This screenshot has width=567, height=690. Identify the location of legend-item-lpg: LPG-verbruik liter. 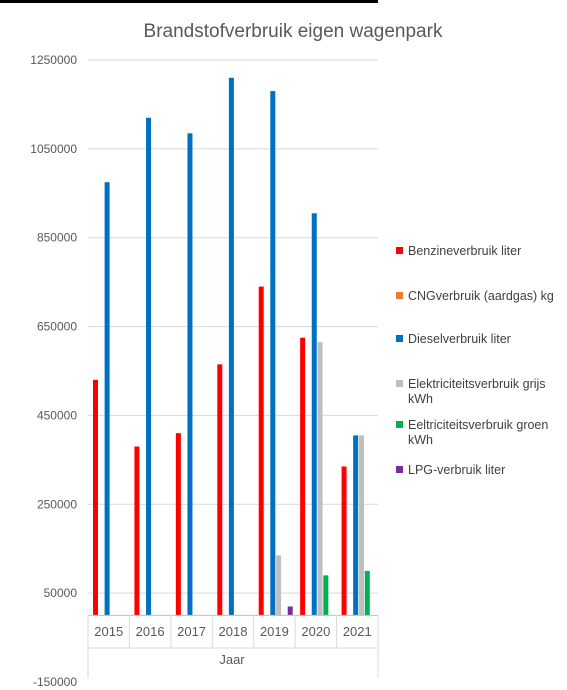
(481, 470).